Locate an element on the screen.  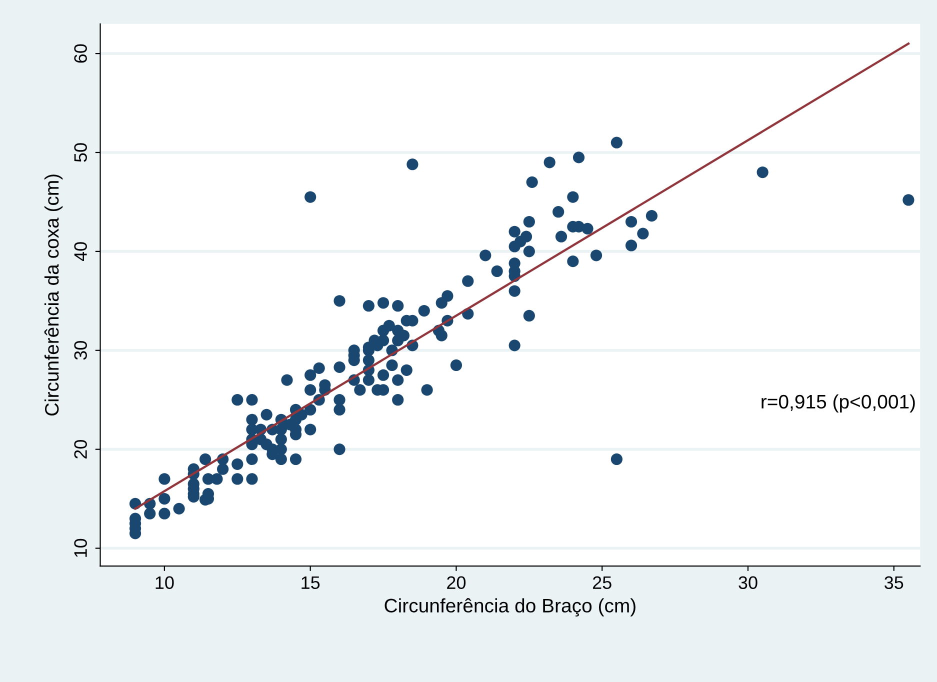
x-tick-label: 20 is located at coordinates (456, 583).